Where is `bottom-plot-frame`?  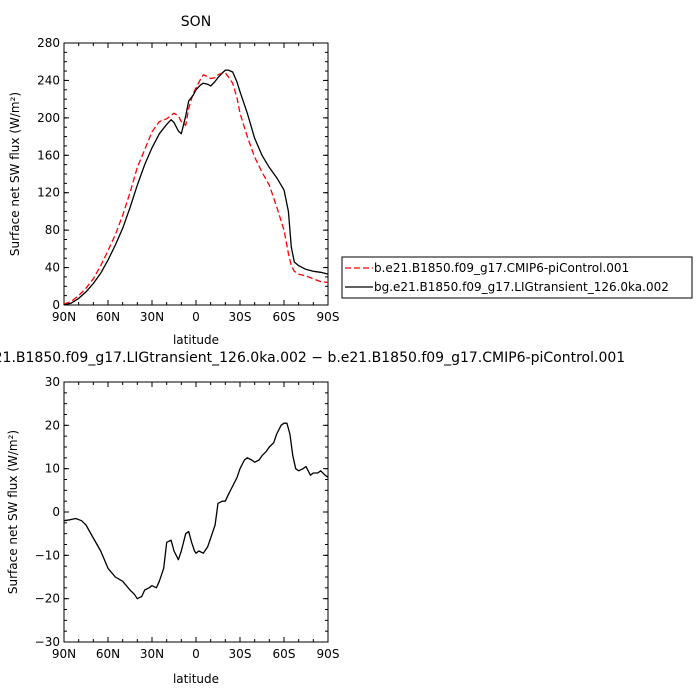
bottom-plot-frame is located at coordinates (196, 512).